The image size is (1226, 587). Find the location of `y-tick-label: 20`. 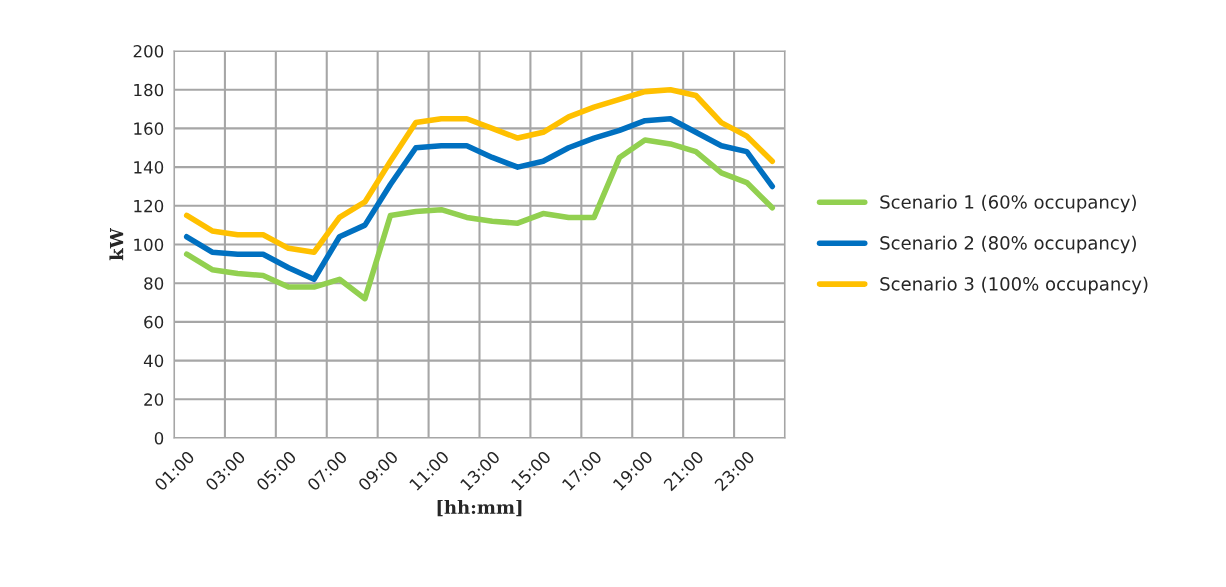

y-tick-label: 20 is located at coordinates (154, 399).